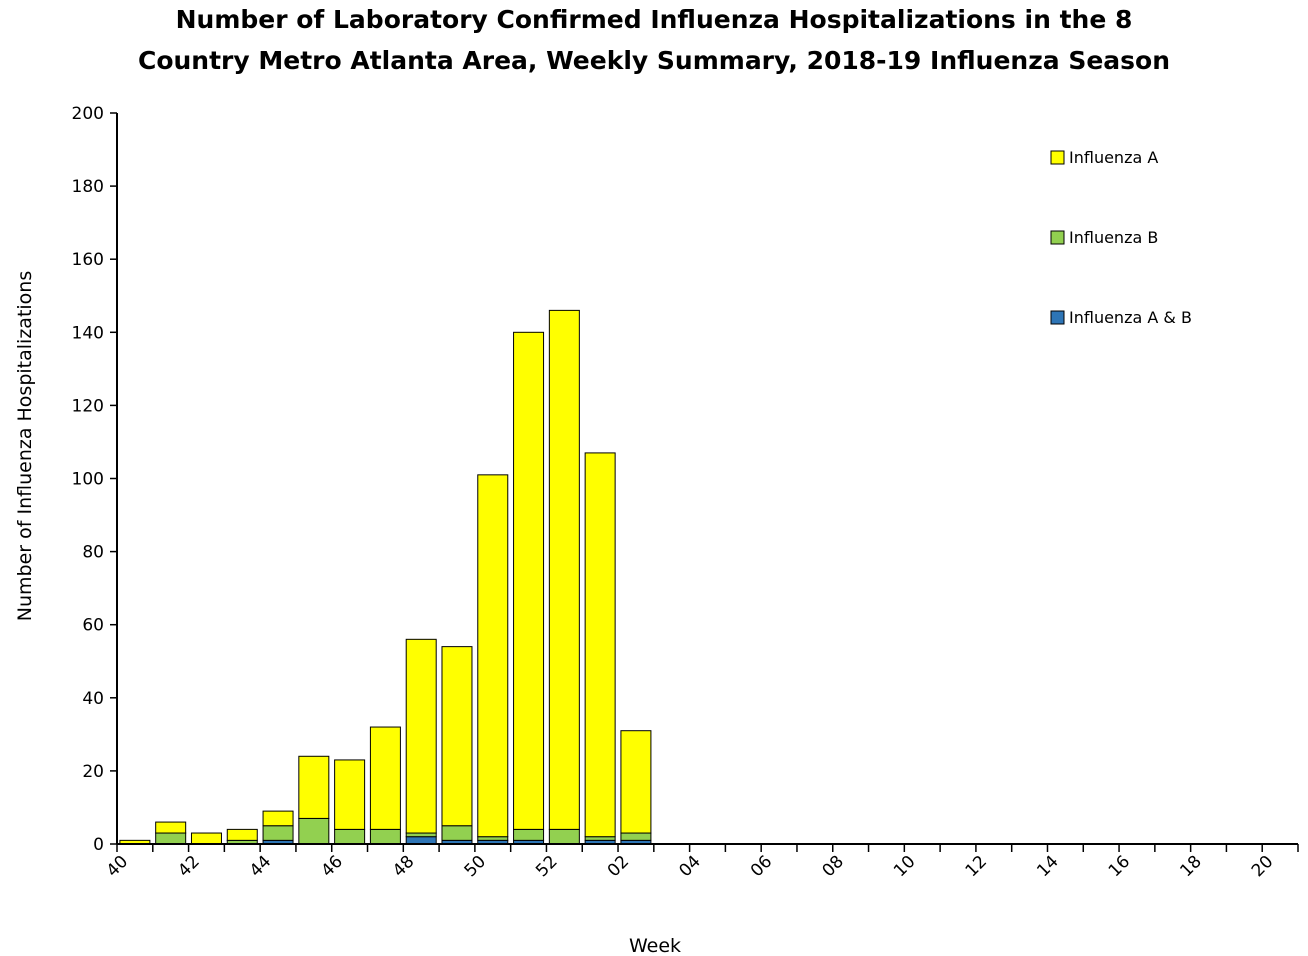  What do you see at coordinates (88, 114) in the screenshot?
I see `y-tick-label-200: 200` at bounding box center [88, 114].